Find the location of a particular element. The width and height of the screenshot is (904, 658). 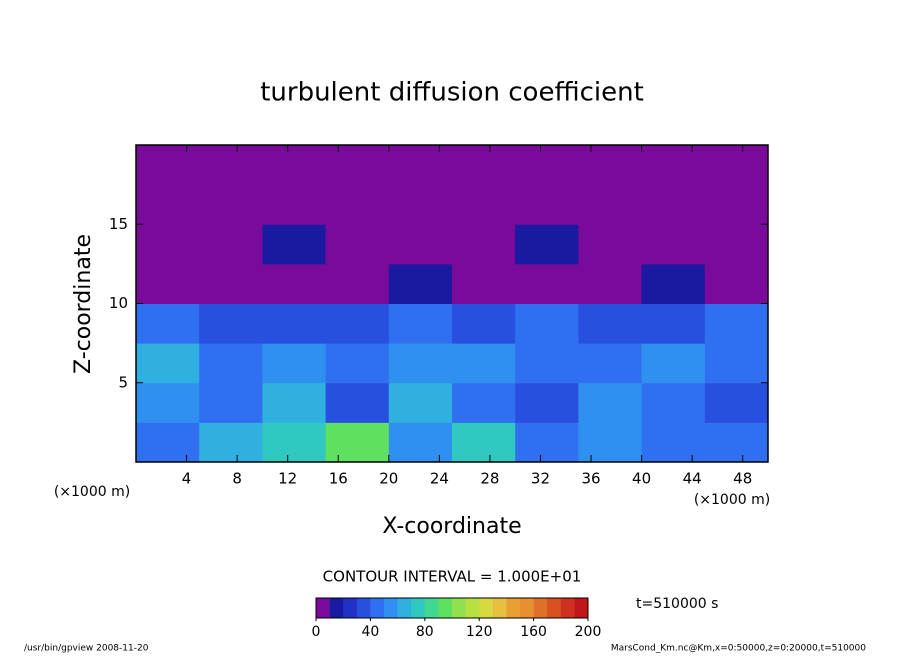

colorbar-tick-label: 120 is located at coordinates (479, 632).